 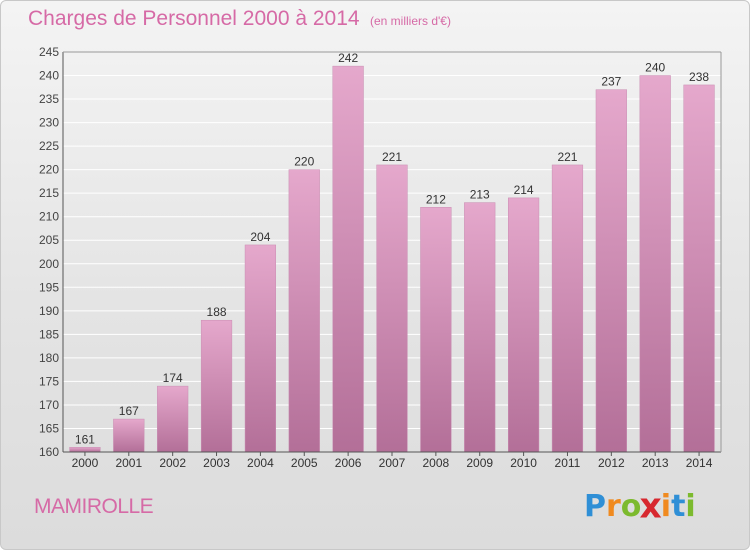 I want to click on data-label: 238, so click(x=699, y=77).